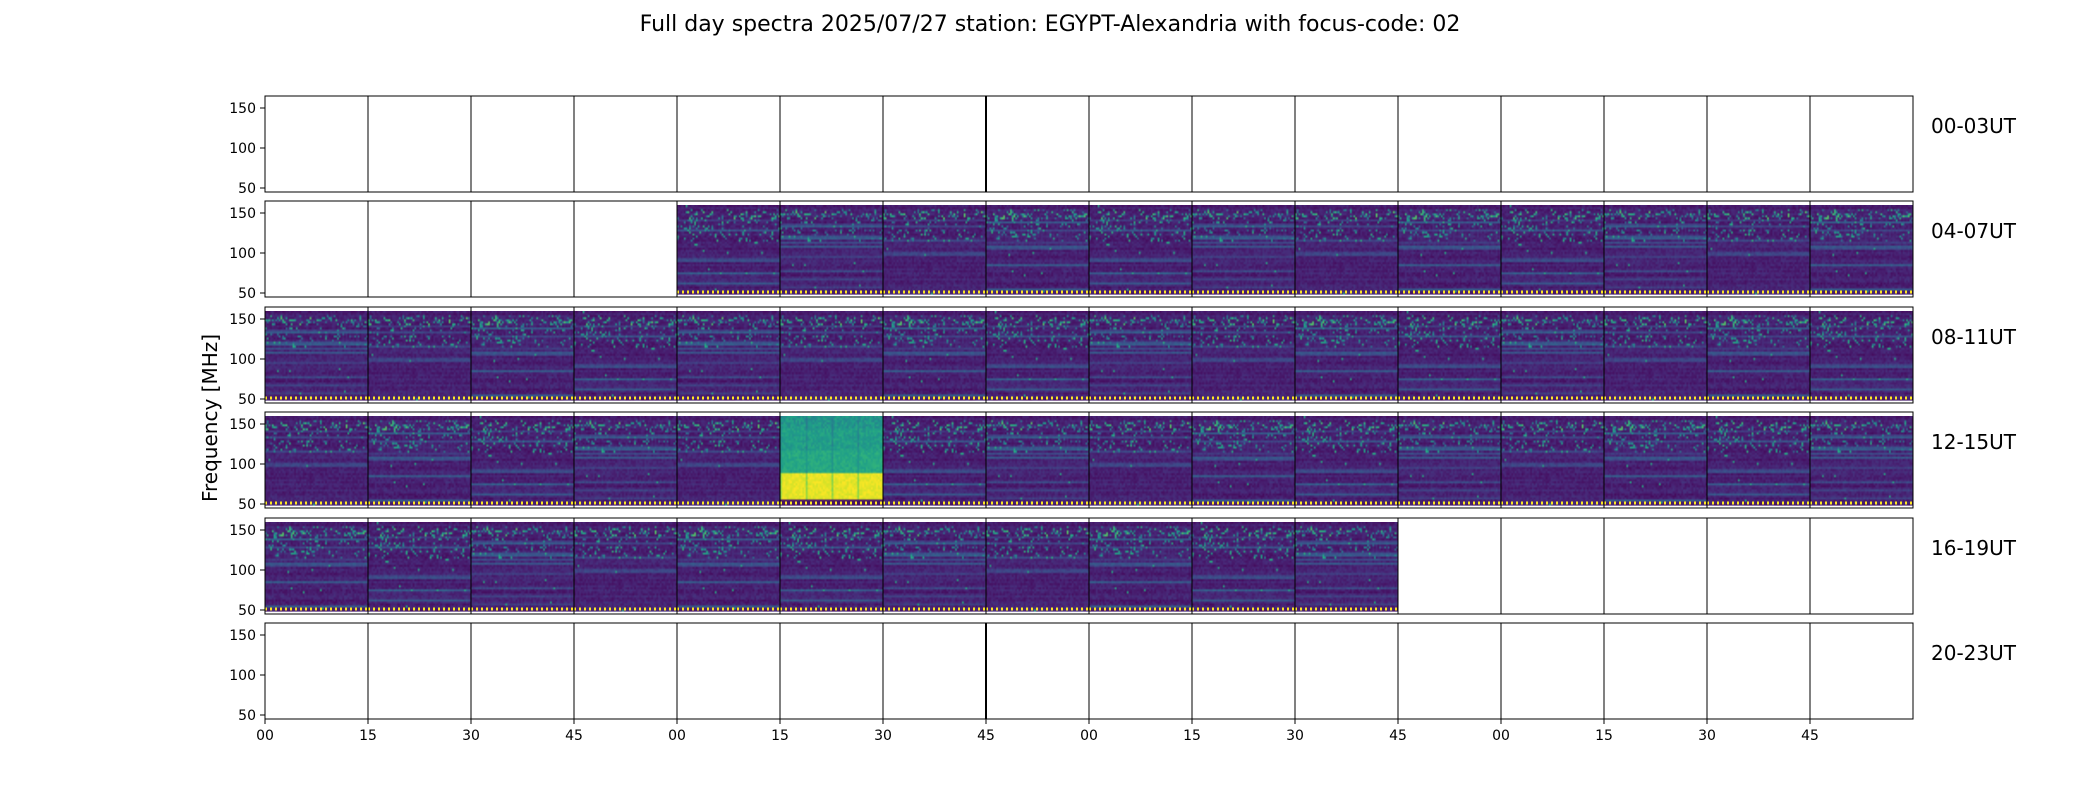 This screenshot has width=2100, height=800. I want to click on row-label: 04-07UT, so click(1974, 231).